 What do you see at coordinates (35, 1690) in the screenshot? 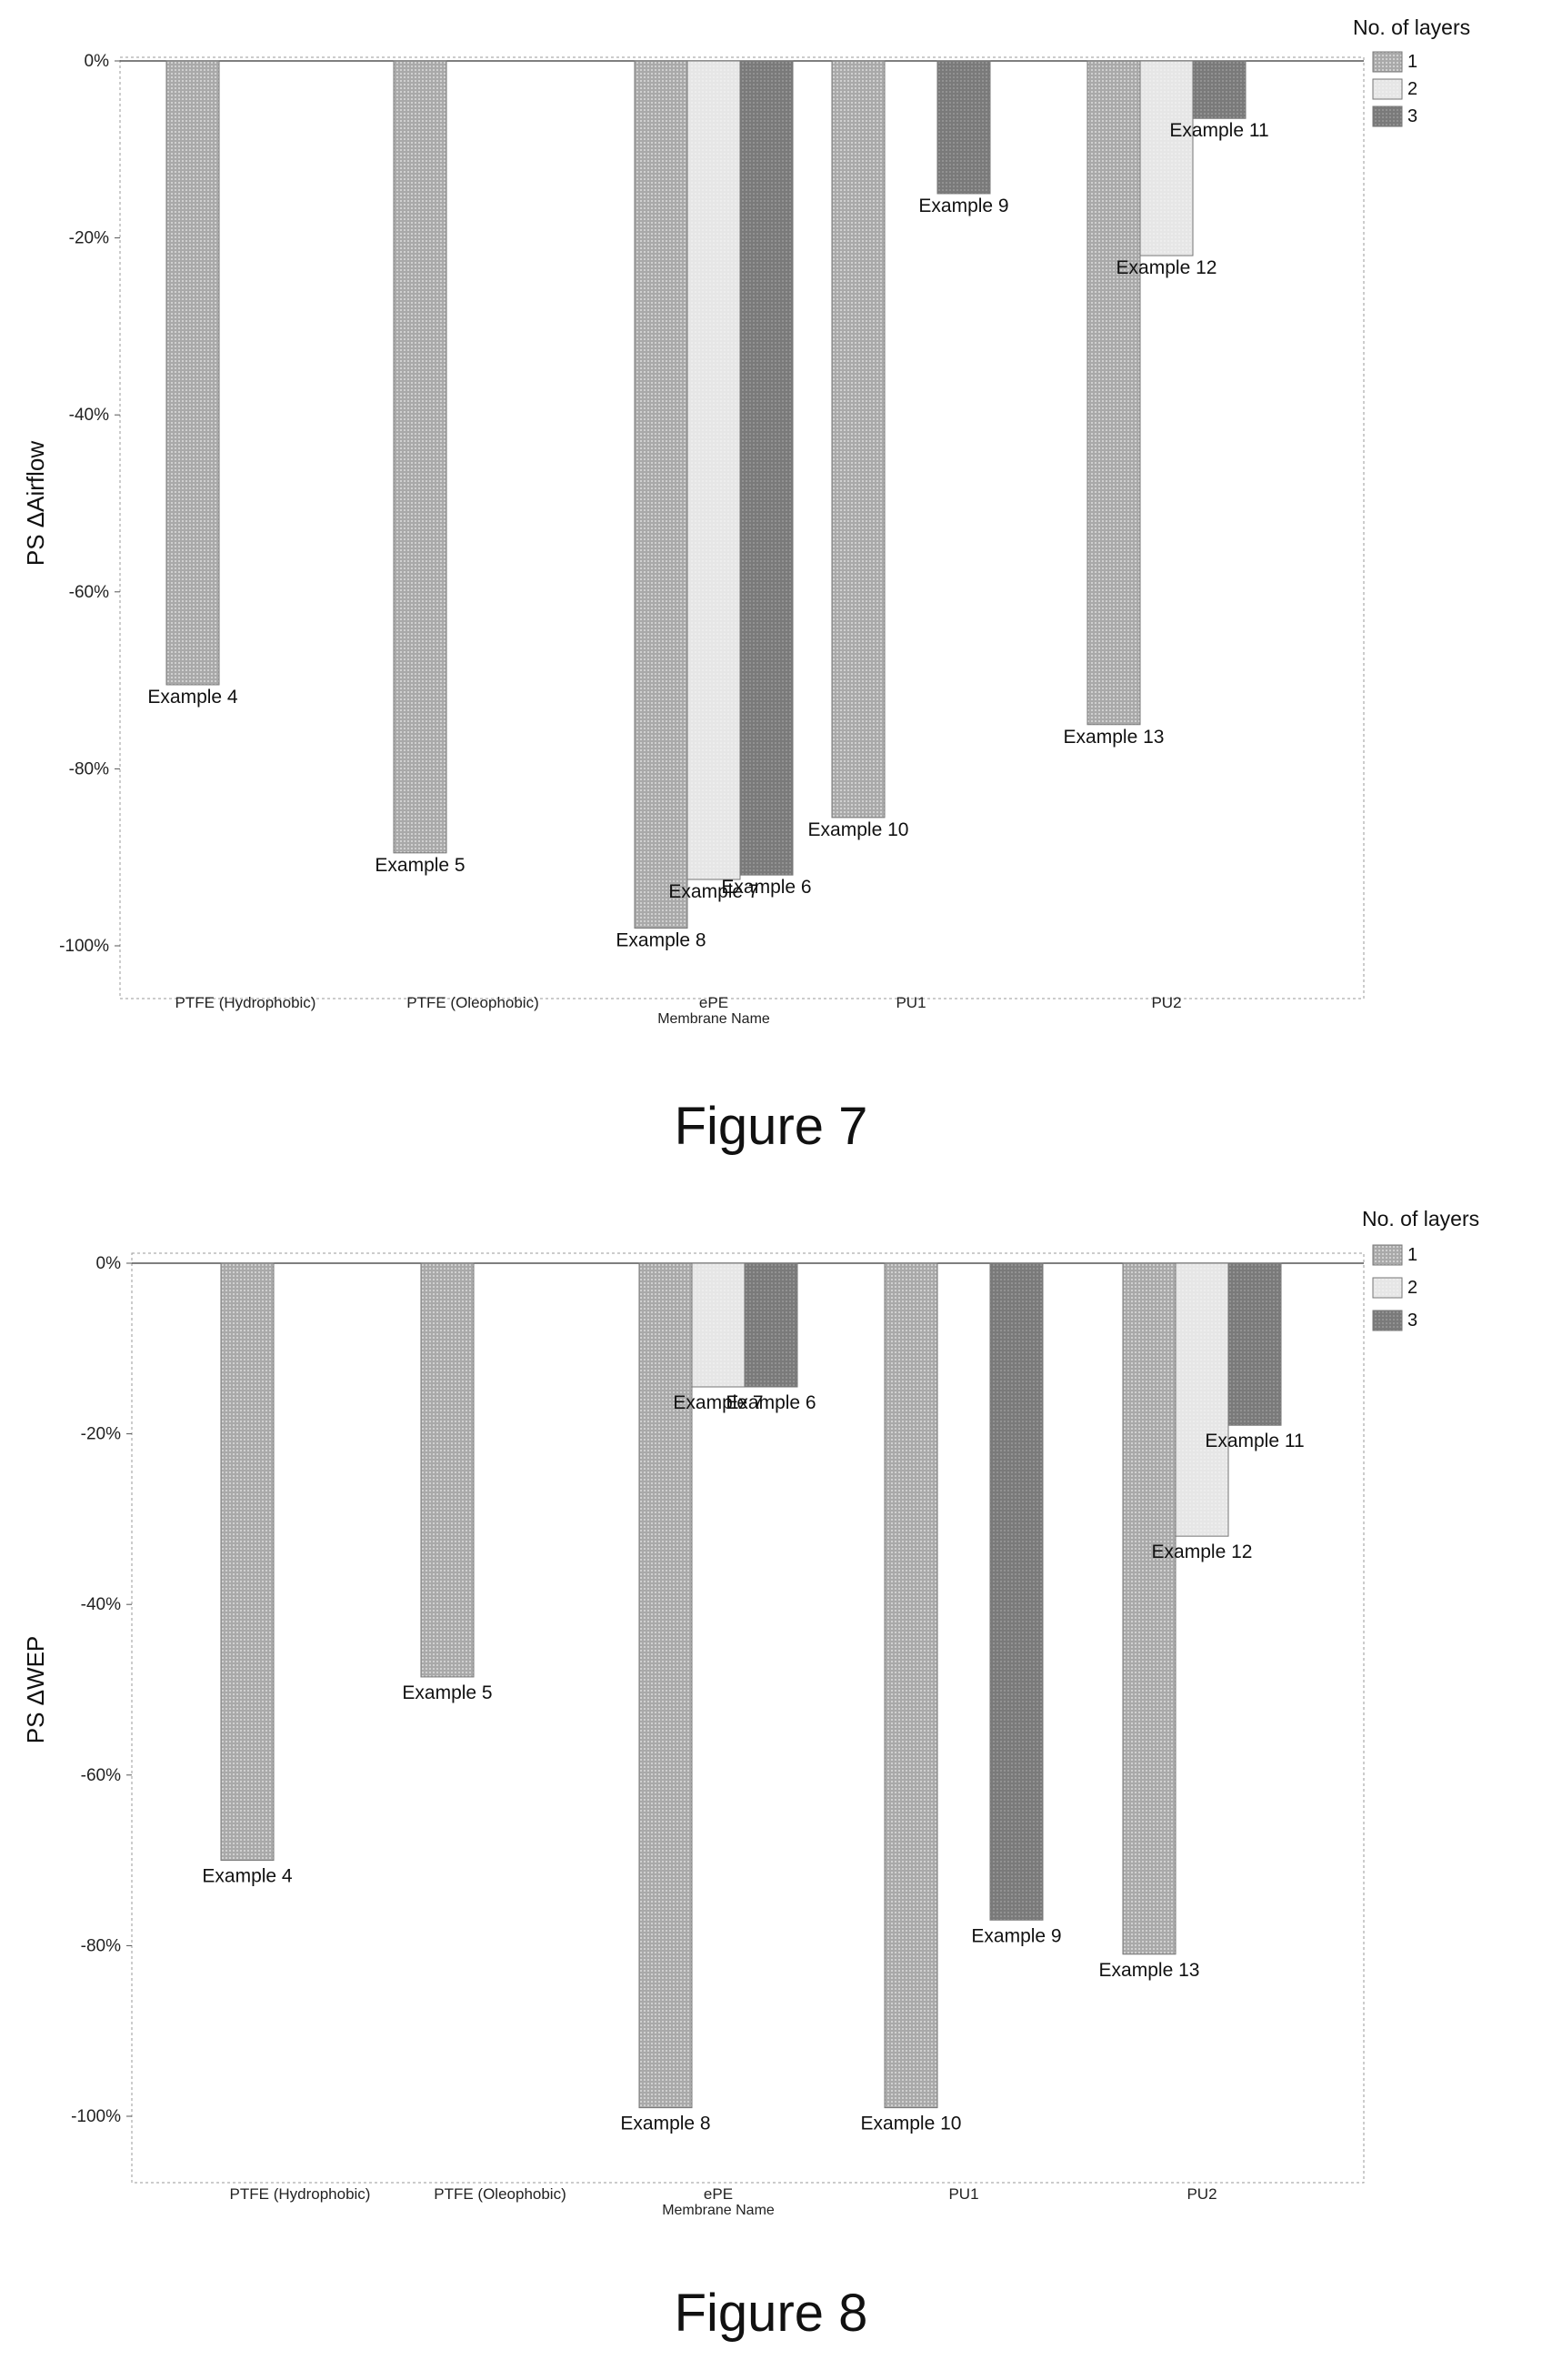
I see `y-axis-label: PS ΔWEP` at bounding box center [35, 1690].